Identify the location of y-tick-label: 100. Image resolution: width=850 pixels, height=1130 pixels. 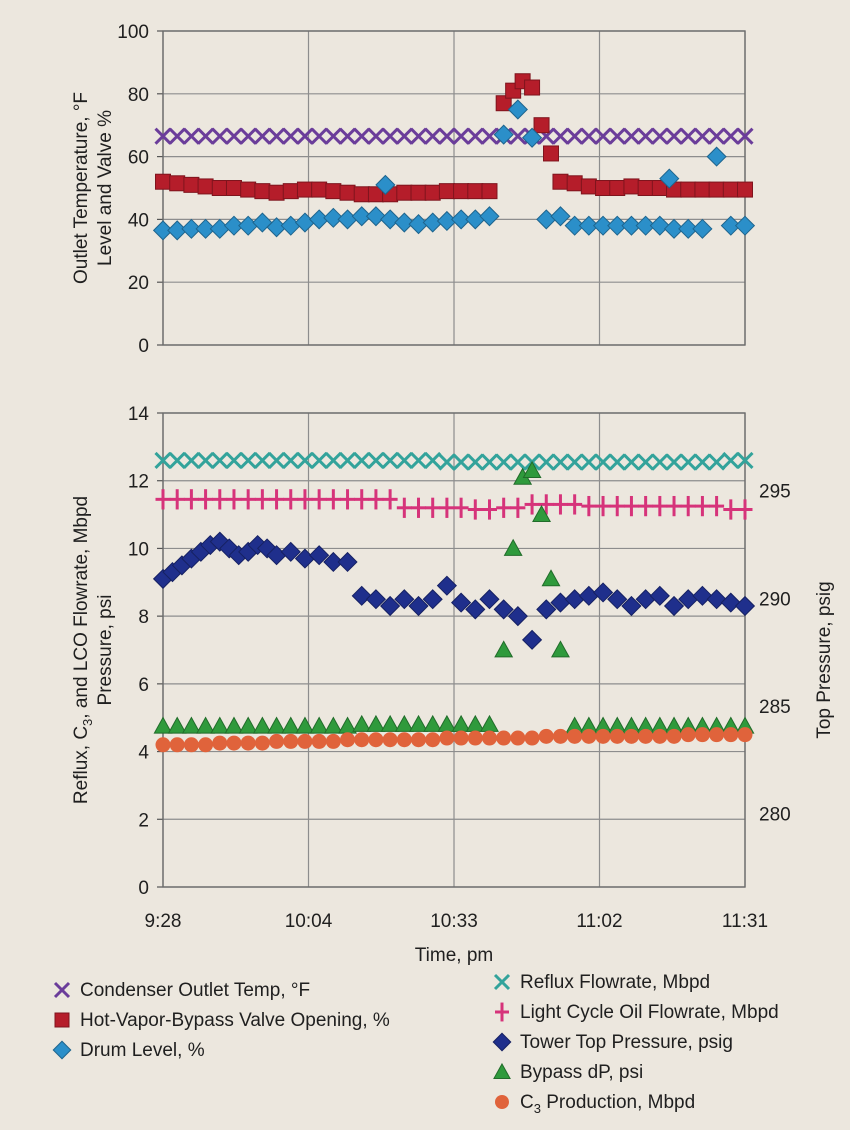
(133, 32).